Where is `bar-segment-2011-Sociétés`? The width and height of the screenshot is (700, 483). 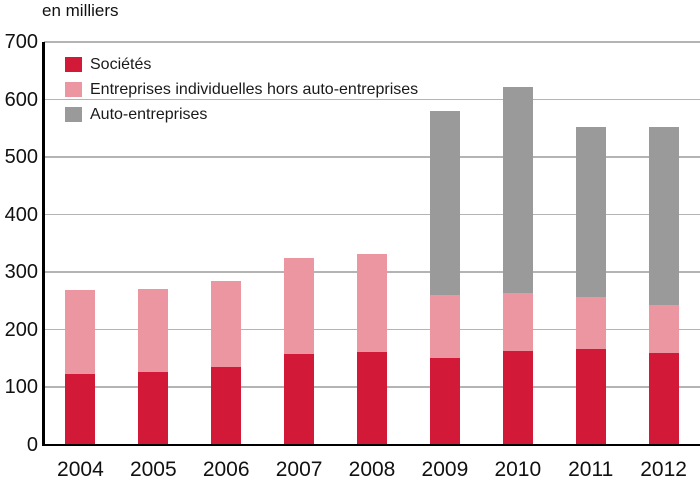
bar-segment-2011-Sociétés is located at coordinates (590, 397).